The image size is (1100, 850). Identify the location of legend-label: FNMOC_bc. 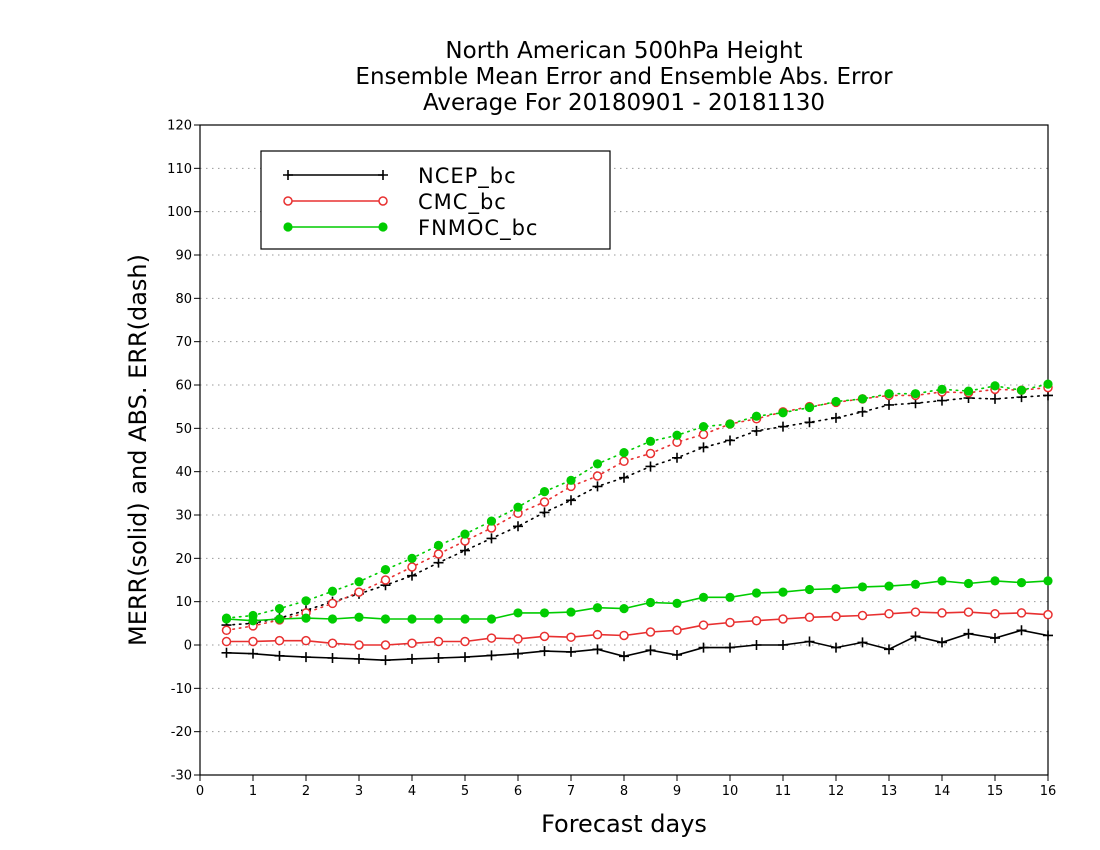
(478, 228).